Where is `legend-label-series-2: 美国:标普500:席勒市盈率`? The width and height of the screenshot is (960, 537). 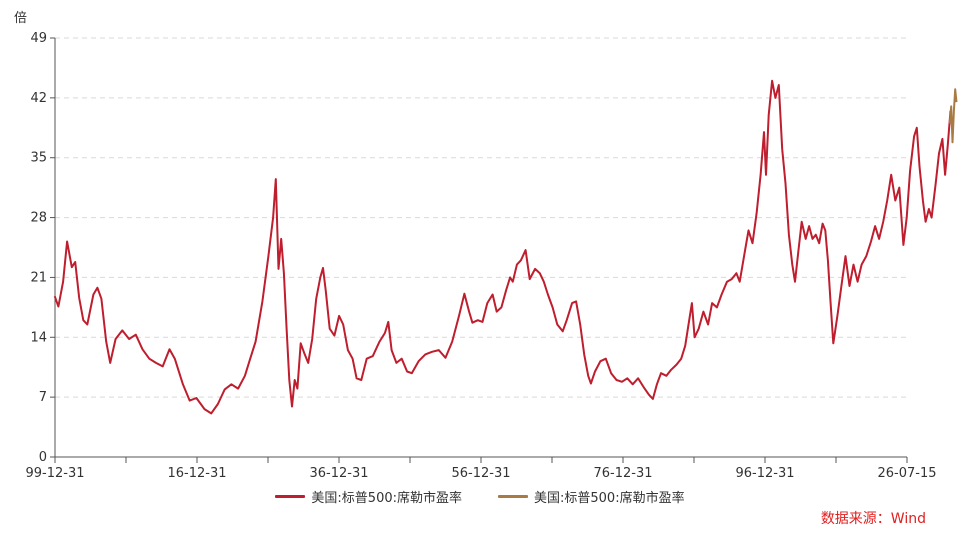
legend-label-series-2: 美国:标普500:席勒市盈率 is located at coordinates (609, 498).